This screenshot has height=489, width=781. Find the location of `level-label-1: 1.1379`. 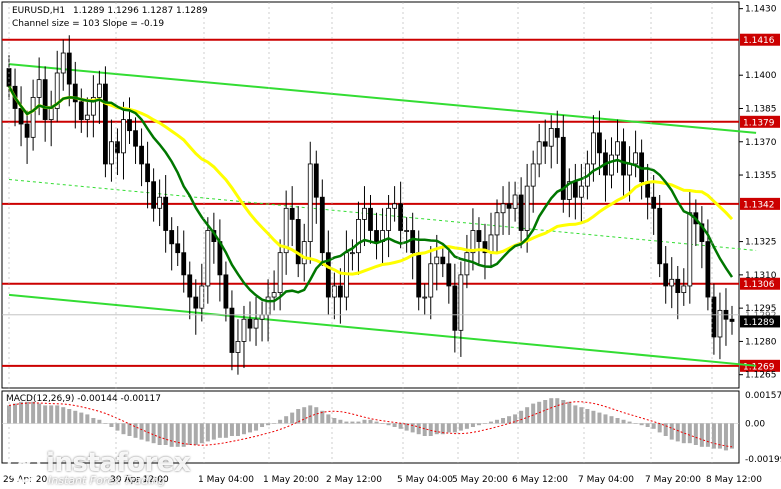

level-label-1: 1.1379 is located at coordinates (759, 123).